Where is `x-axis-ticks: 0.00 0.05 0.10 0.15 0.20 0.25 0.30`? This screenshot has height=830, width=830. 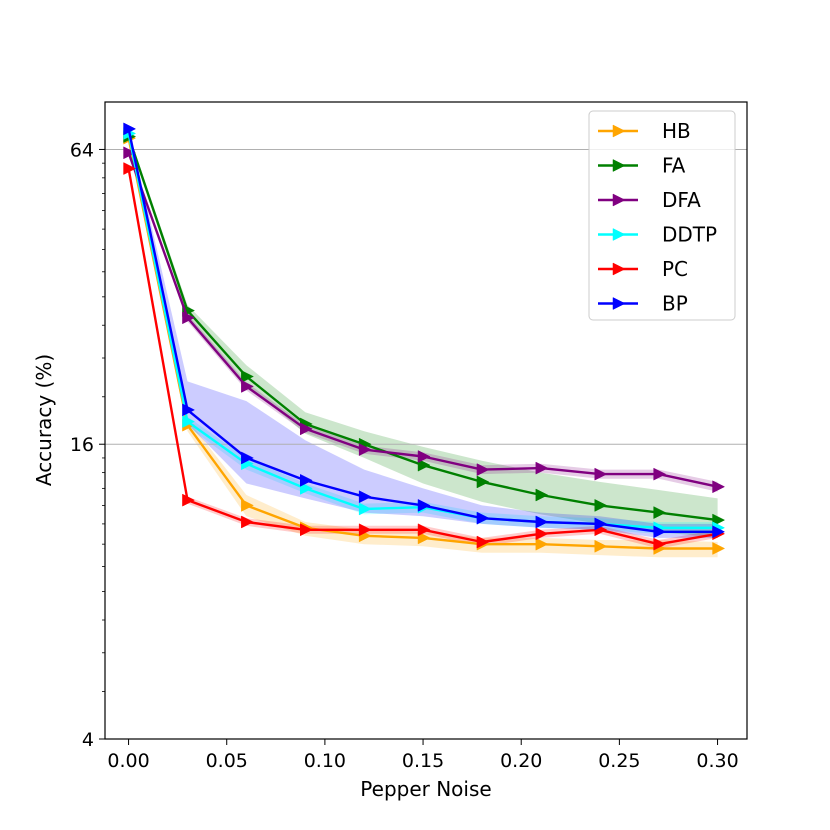 x-axis-ticks: 0.00 0.05 0.10 0.15 0.20 0.25 0.30 is located at coordinates (423, 755).